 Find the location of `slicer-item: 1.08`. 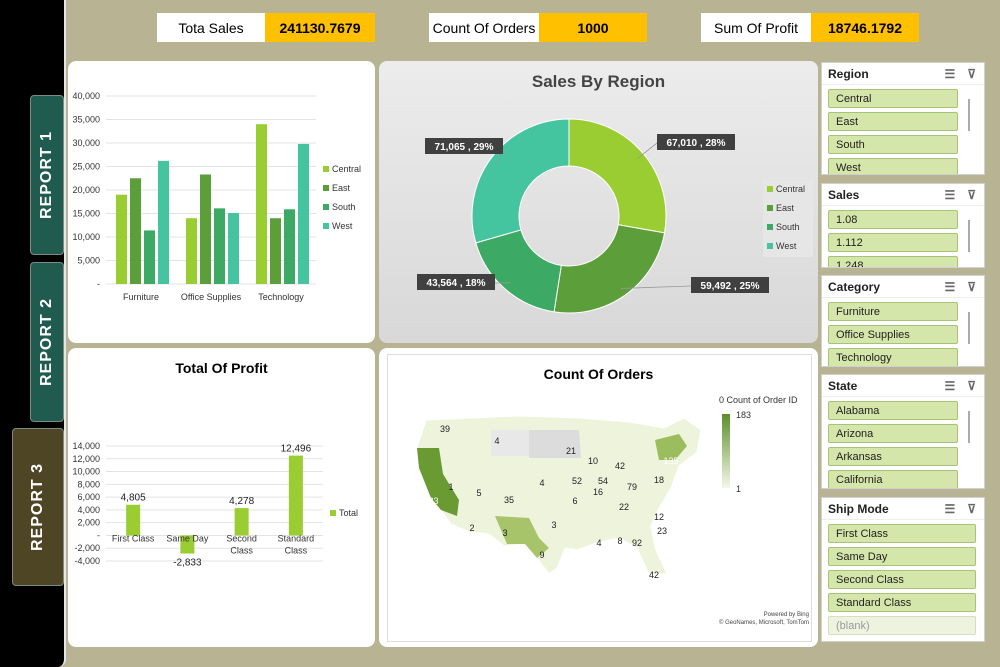

slicer-item: 1.08 is located at coordinates (893, 219).